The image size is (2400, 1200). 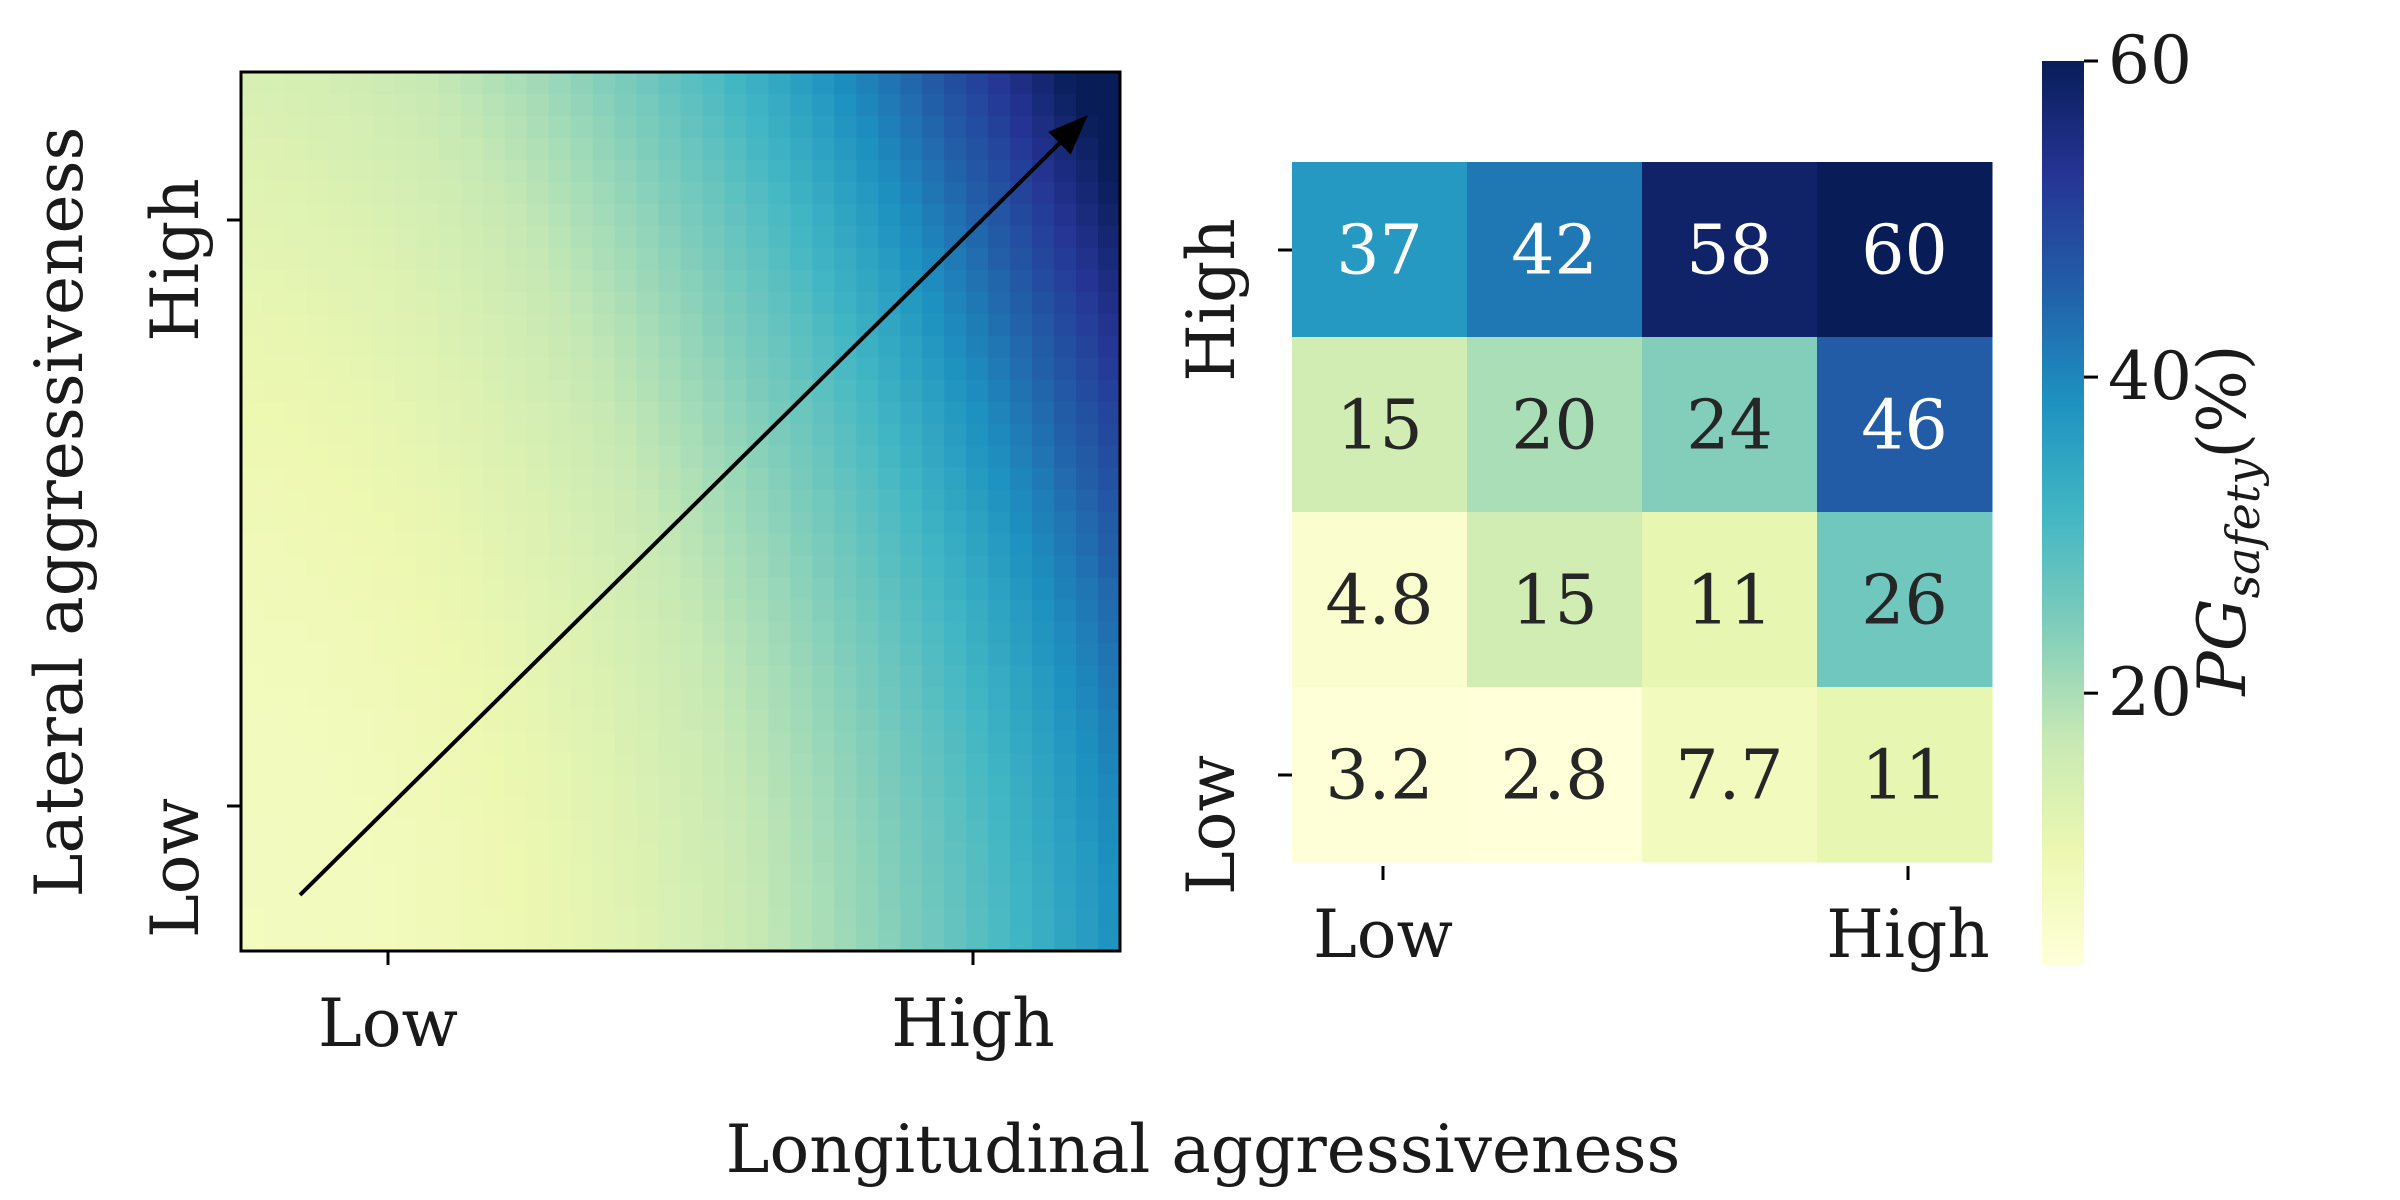 I want to click on heatmap-cell-value: 26, so click(x=1904, y=601).